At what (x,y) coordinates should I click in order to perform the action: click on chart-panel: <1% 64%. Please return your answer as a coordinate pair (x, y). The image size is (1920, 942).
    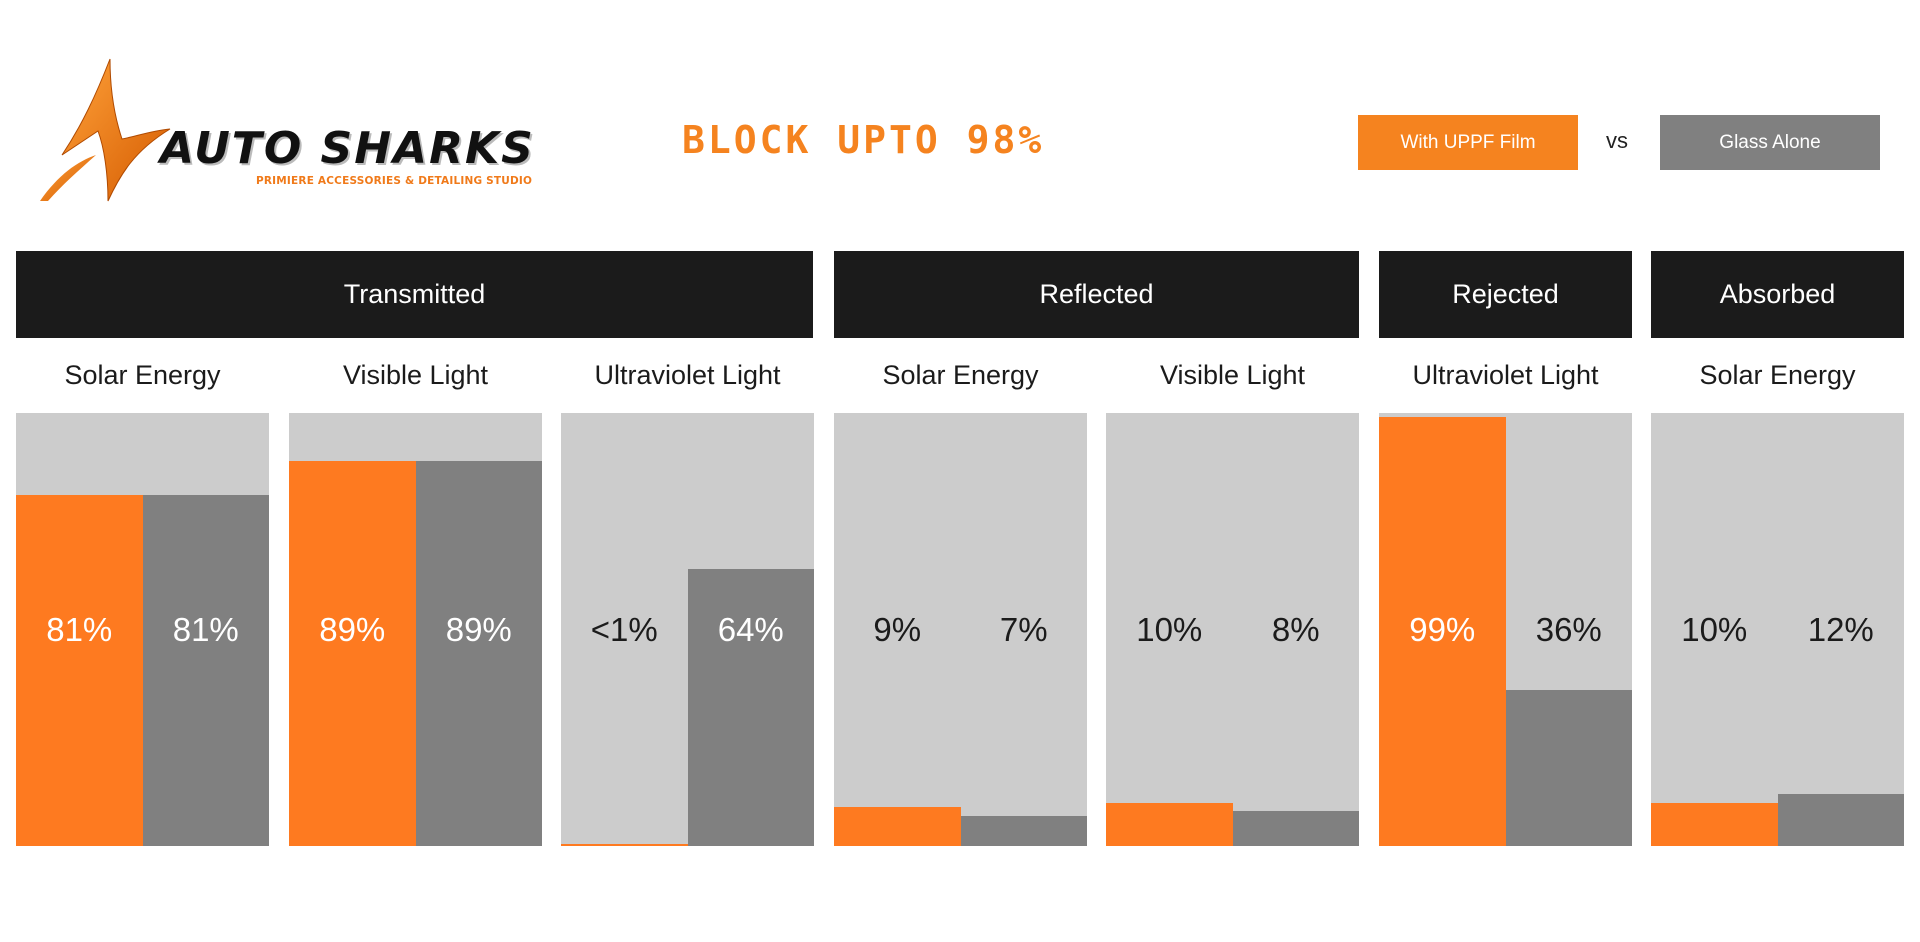
    Looking at the image, I should click on (687, 629).